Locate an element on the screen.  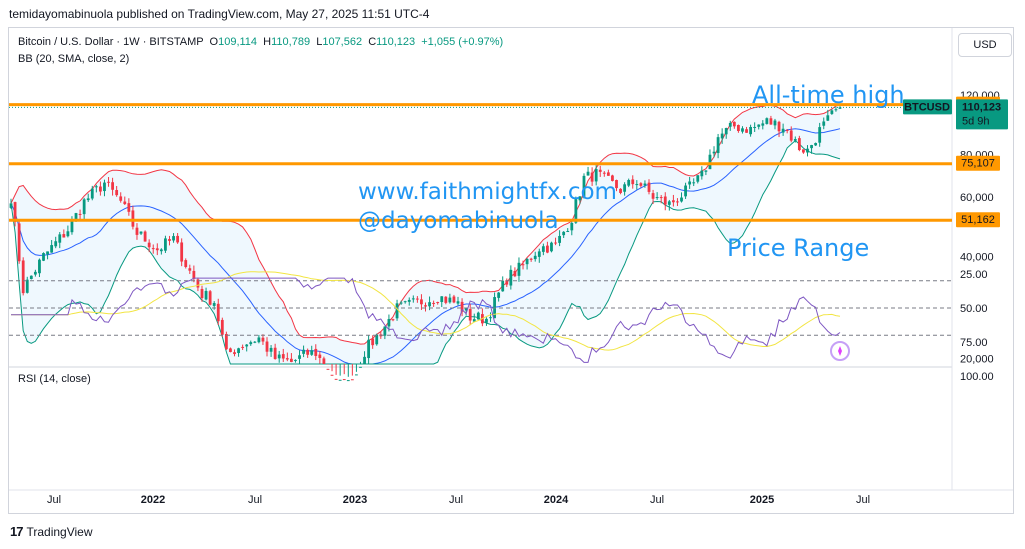
annotation-handle: @dayomabinuola is located at coordinates (458, 221).